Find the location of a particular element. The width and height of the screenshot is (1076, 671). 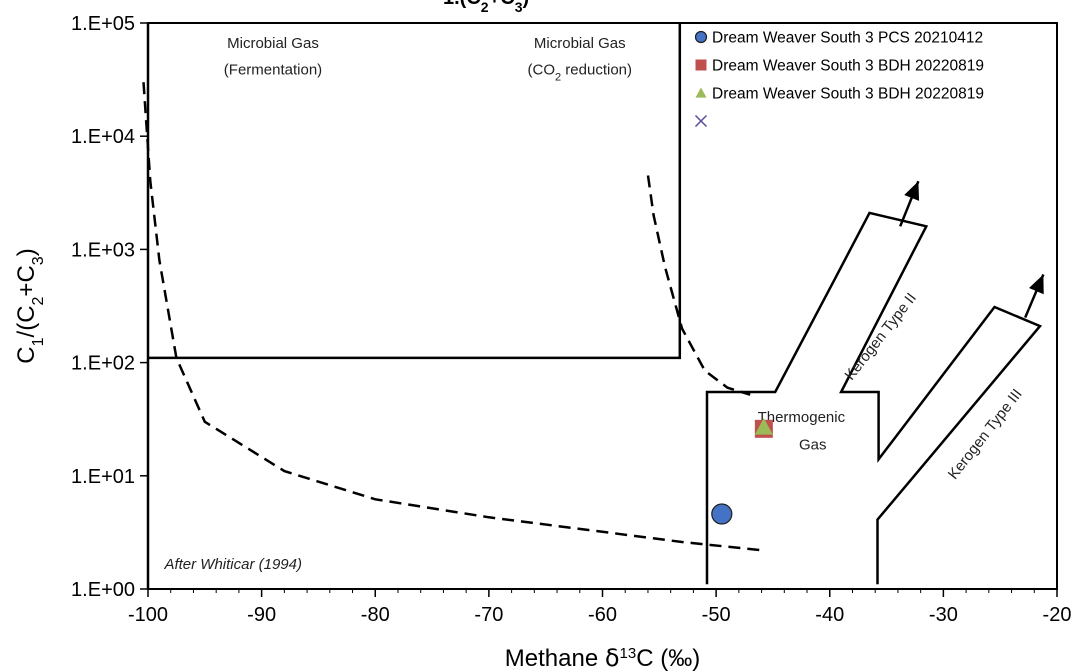

y-tick-label-0: 1.E+00 is located at coordinates (103, 590).